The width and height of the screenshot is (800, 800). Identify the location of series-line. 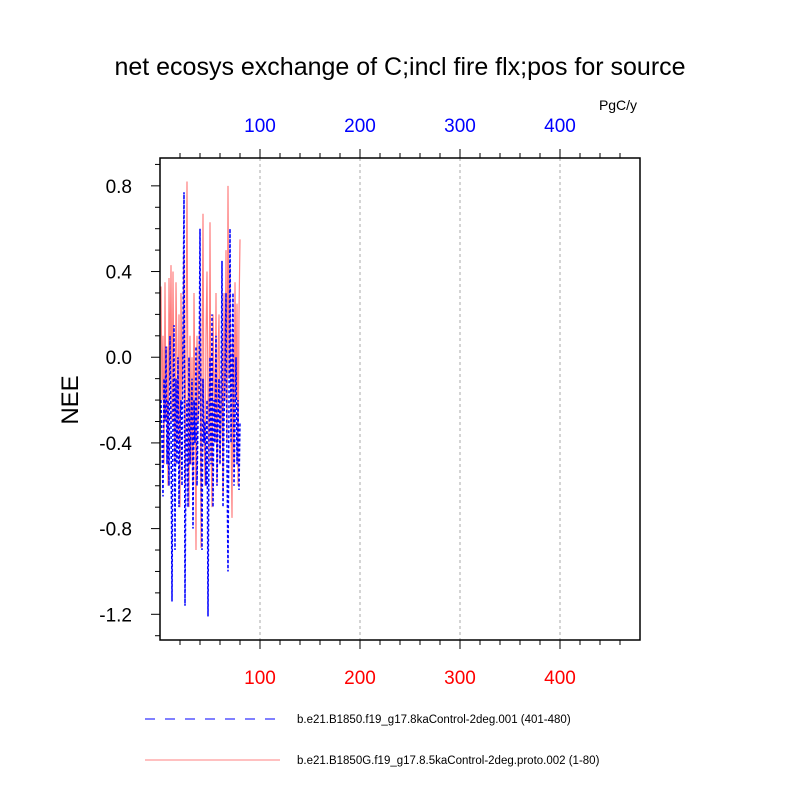
(200, 404).